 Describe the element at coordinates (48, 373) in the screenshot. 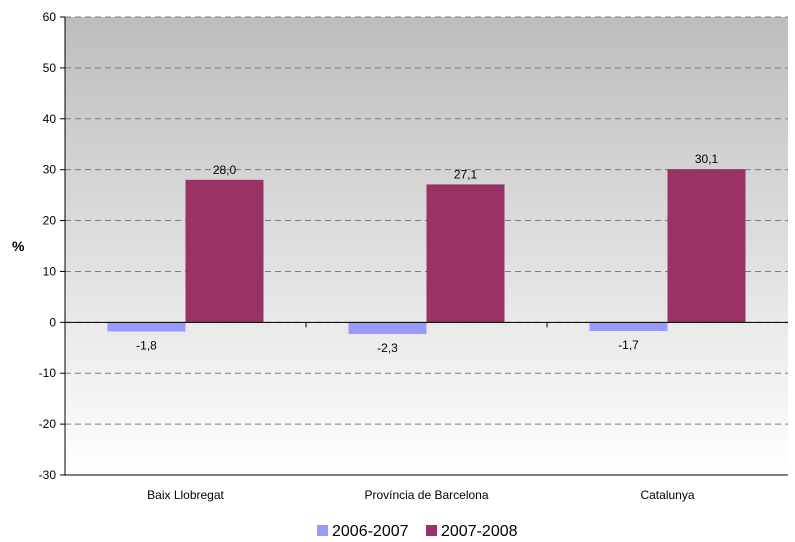

I see `y-tick-label: -10` at that location.